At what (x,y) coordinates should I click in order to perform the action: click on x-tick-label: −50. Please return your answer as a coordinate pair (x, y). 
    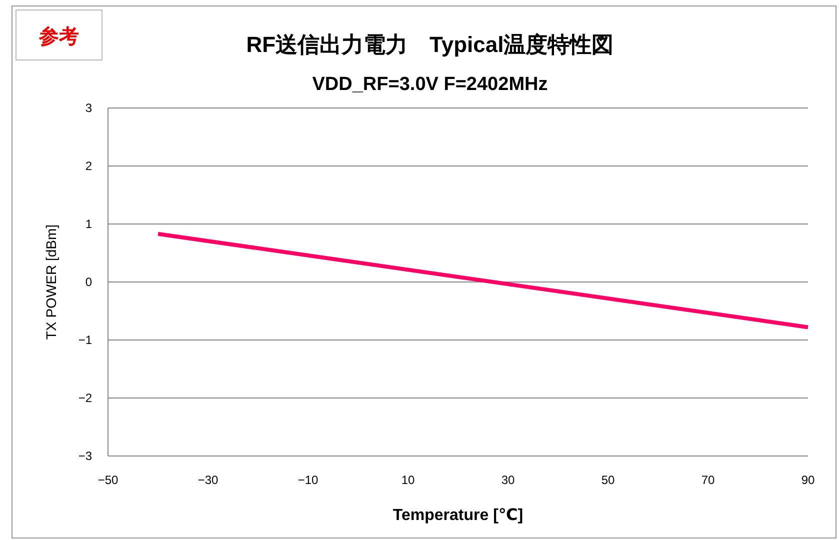
    Looking at the image, I should click on (108, 480).